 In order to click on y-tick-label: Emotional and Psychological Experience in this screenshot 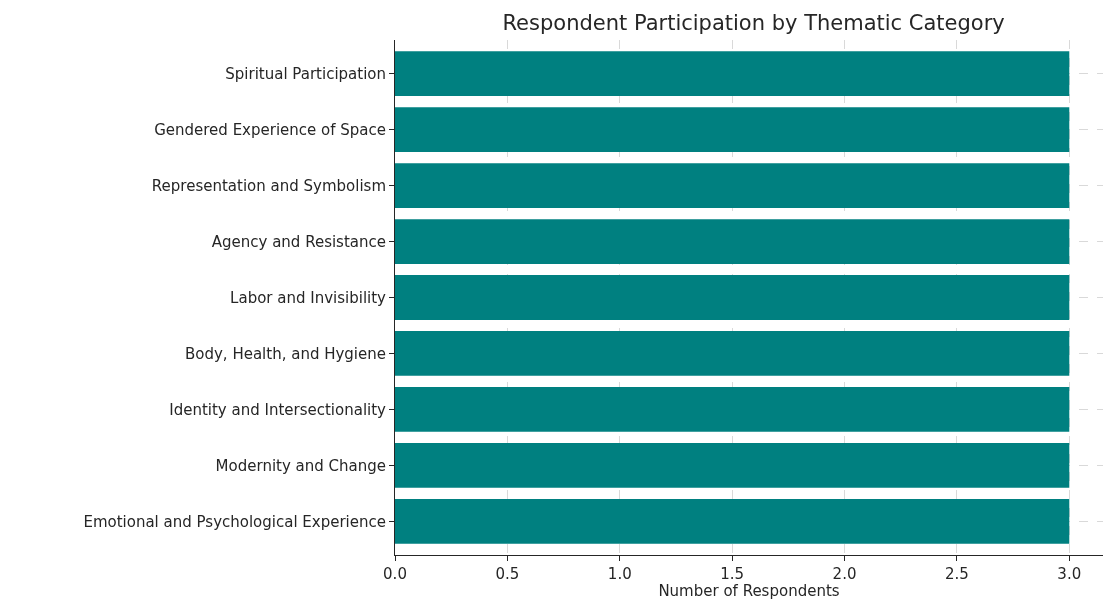, I will do `click(234, 521)`.